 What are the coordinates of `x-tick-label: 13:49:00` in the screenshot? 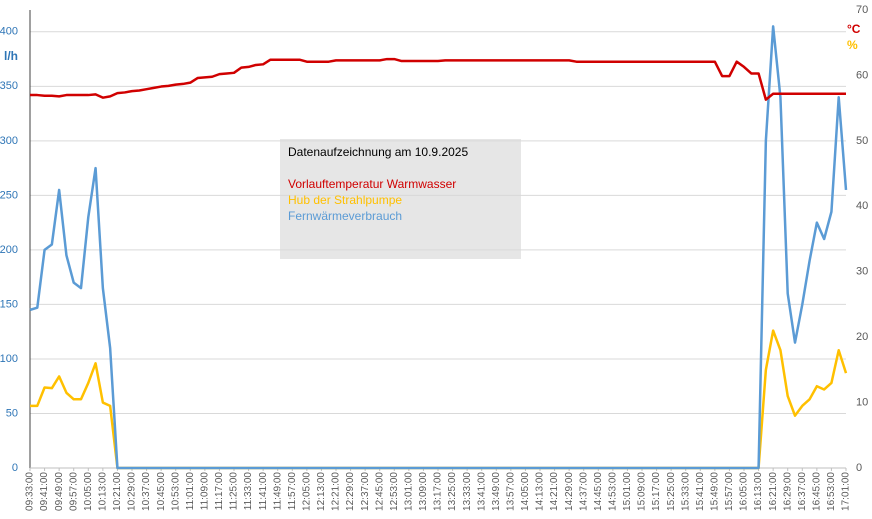 It's located at (496, 491).